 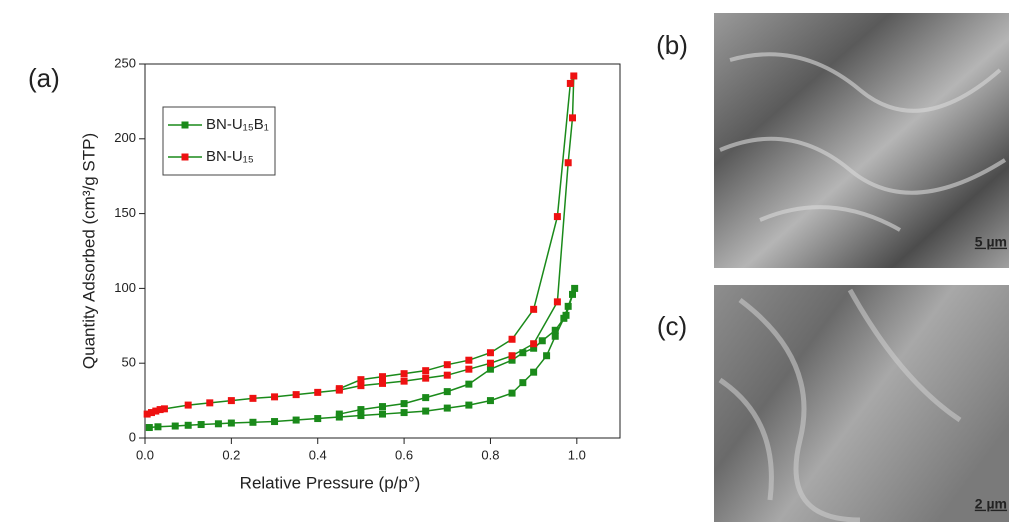 What do you see at coordinates (230, 156) in the screenshot?
I see `legend-label: BN-U₁₅` at bounding box center [230, 156].